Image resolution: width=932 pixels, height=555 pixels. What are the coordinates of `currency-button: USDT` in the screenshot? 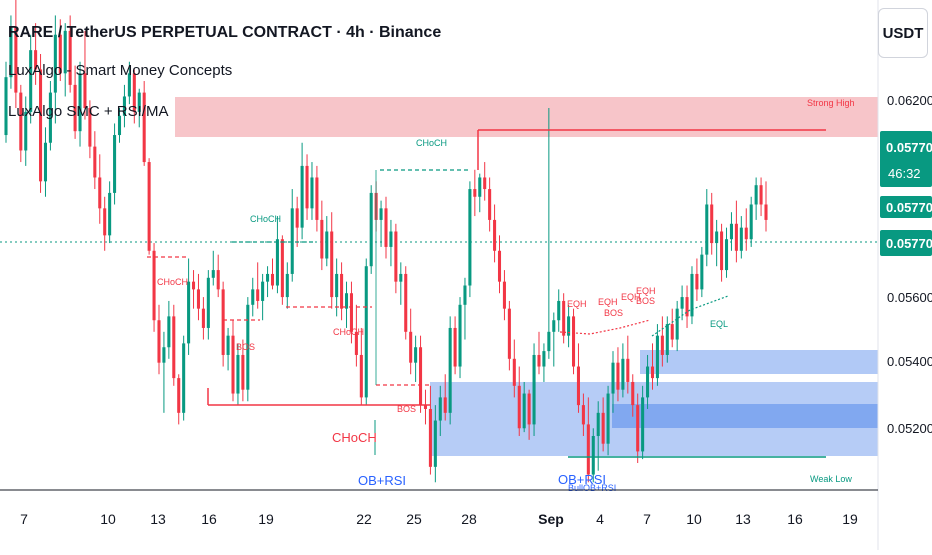 It's located at (903, 33).